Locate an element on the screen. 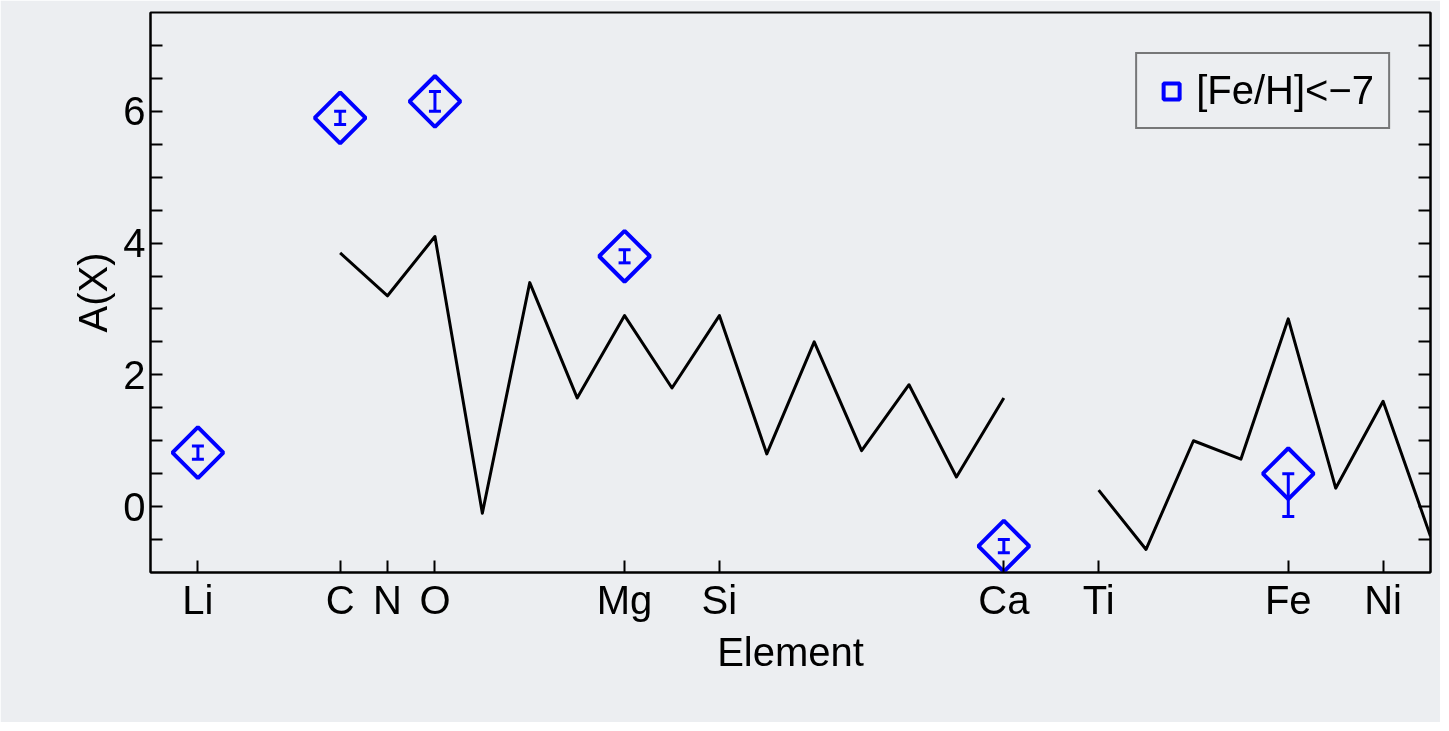  y-tick-label: 6 is located at coordinates (134, 111).